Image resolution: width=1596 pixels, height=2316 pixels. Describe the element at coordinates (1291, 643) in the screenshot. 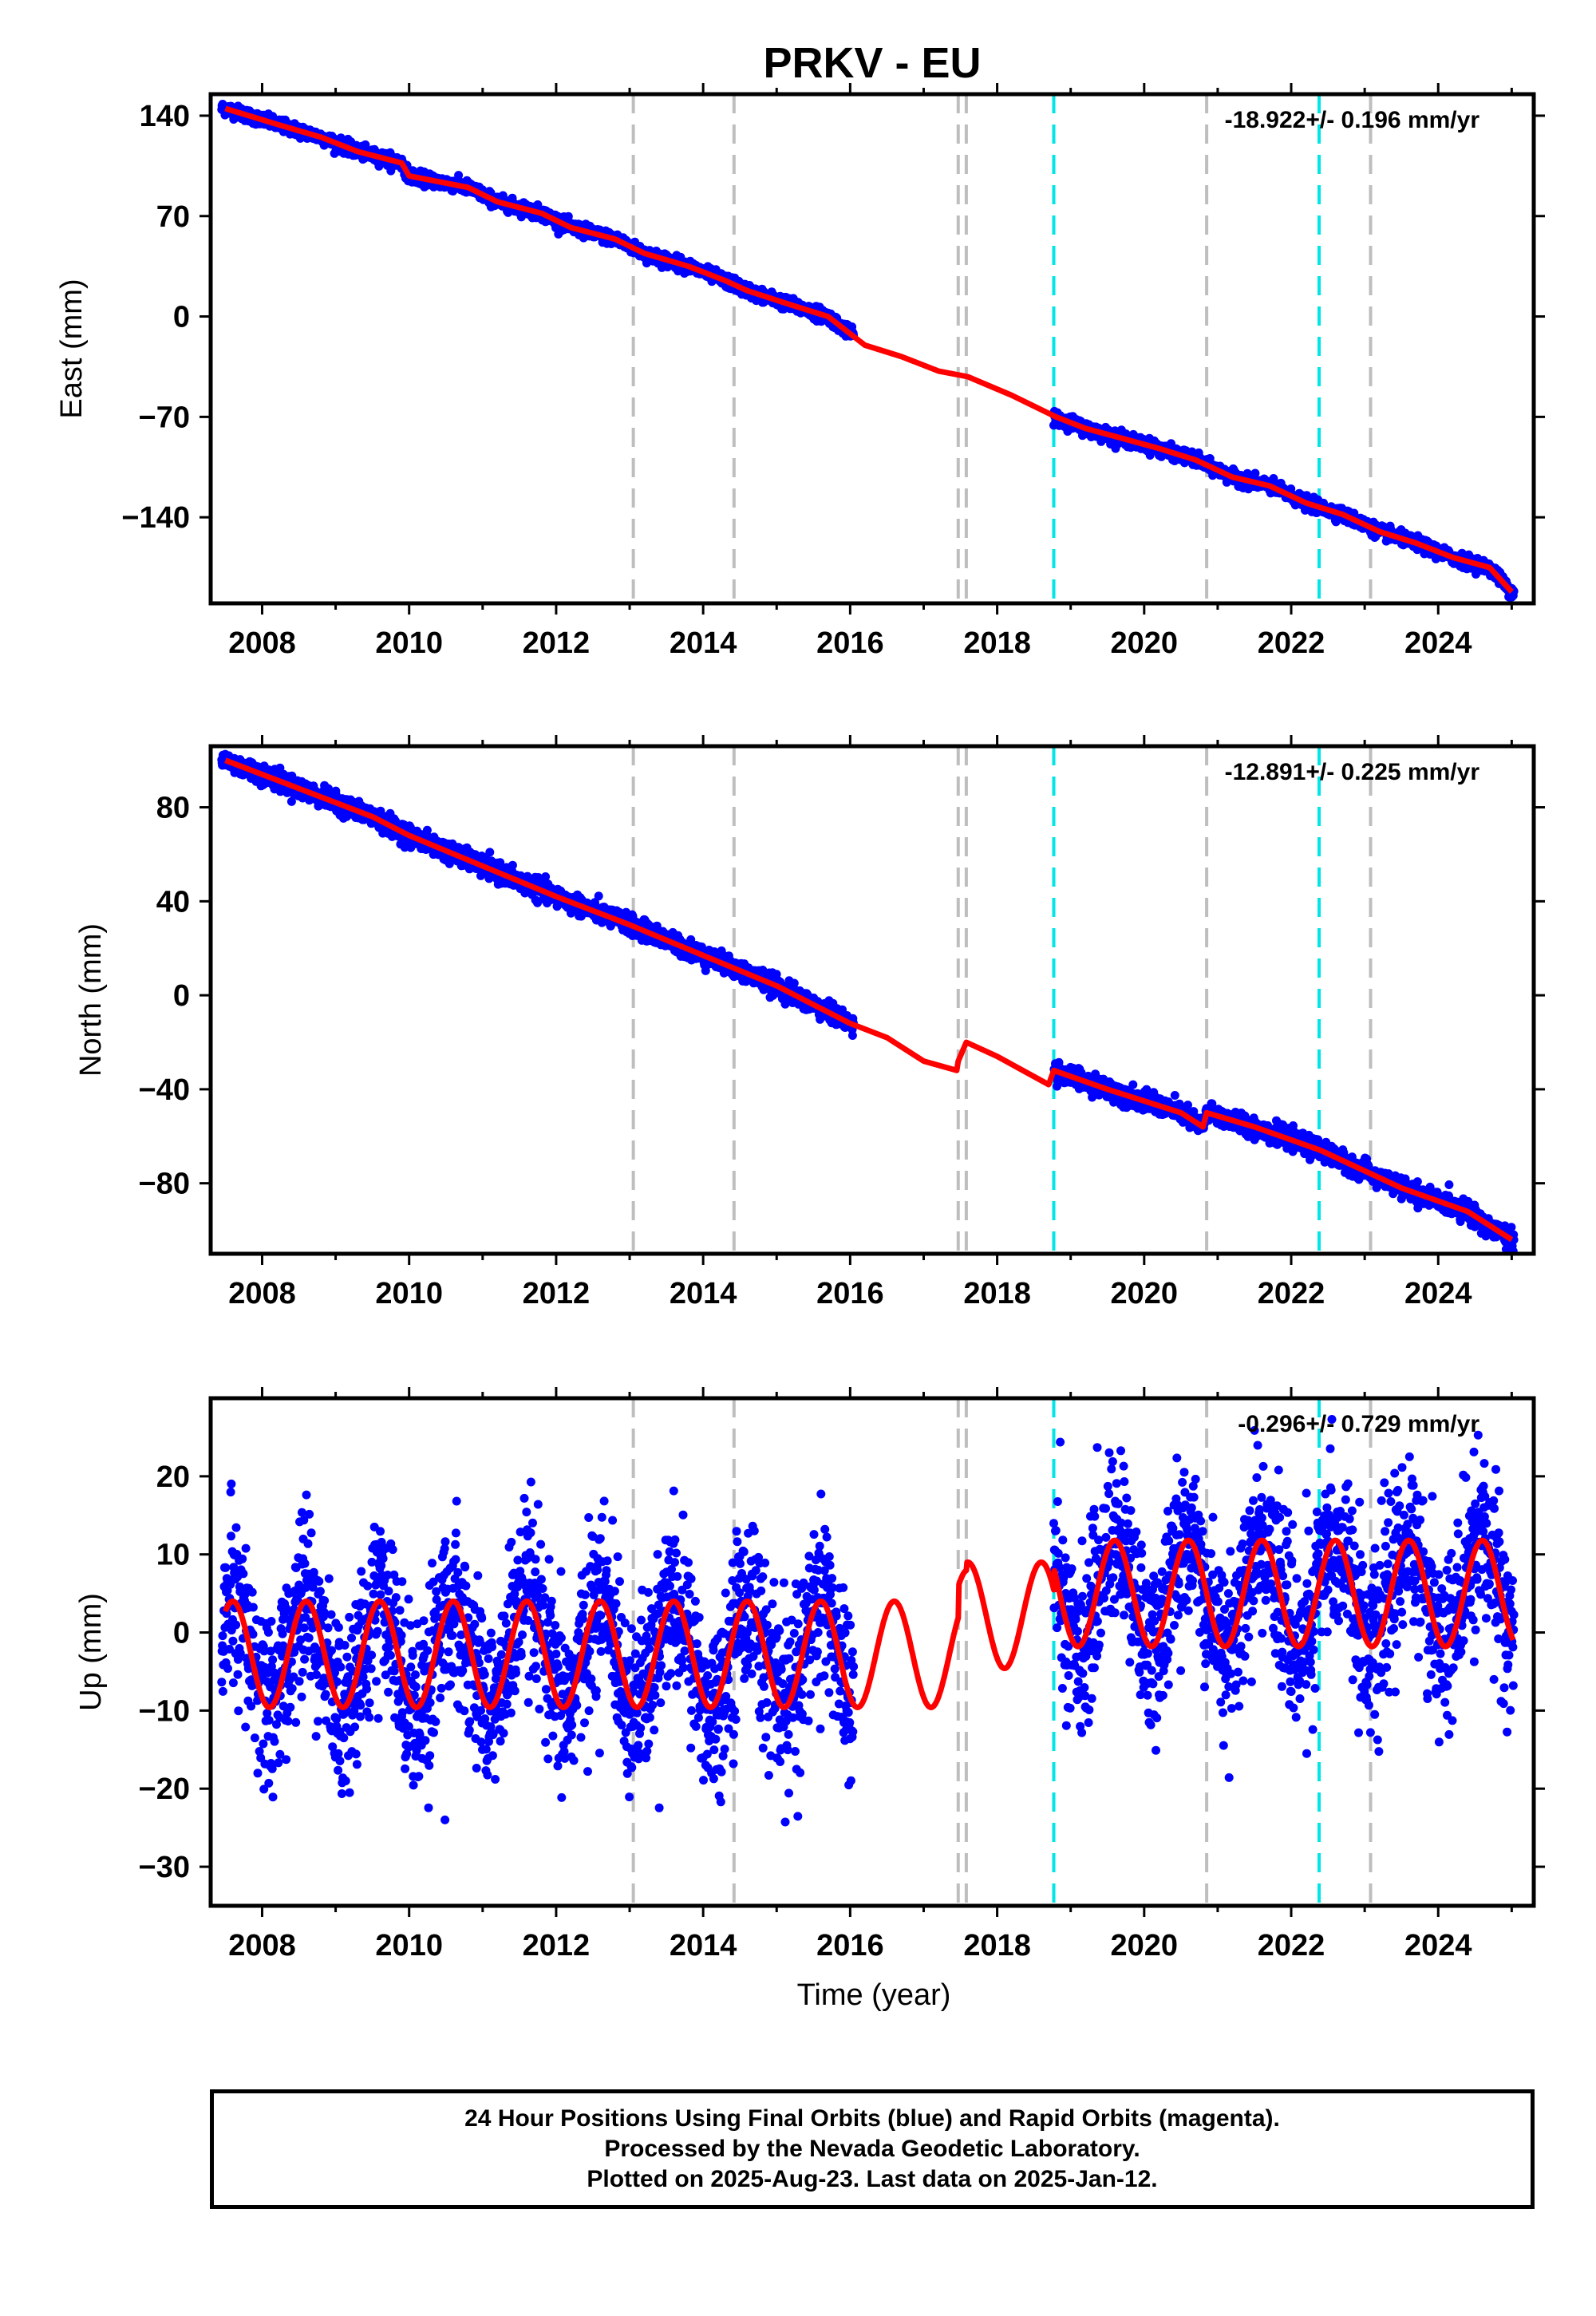

I see `x-tick-label: 2022` at that location.